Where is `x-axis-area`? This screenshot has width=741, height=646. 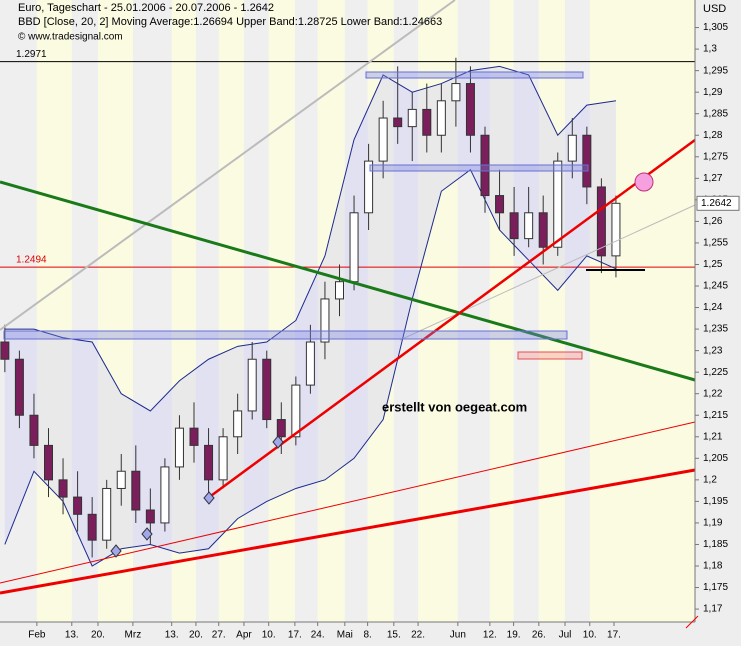
x-axis-area is located at coordinates (347, 634).